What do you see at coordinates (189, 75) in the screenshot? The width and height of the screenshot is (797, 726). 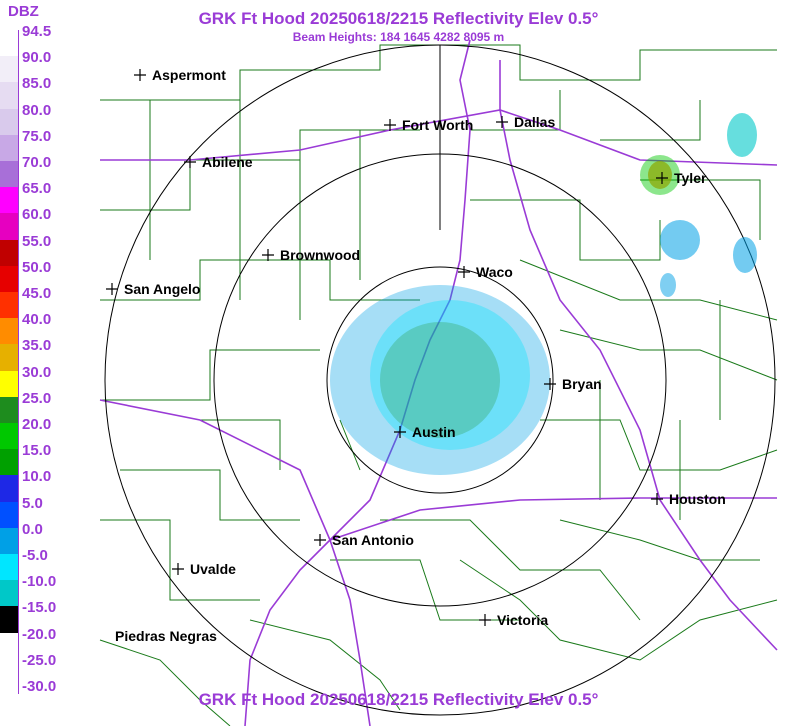 I see `city-label: Aspermont` at bounding box center [189, 75].